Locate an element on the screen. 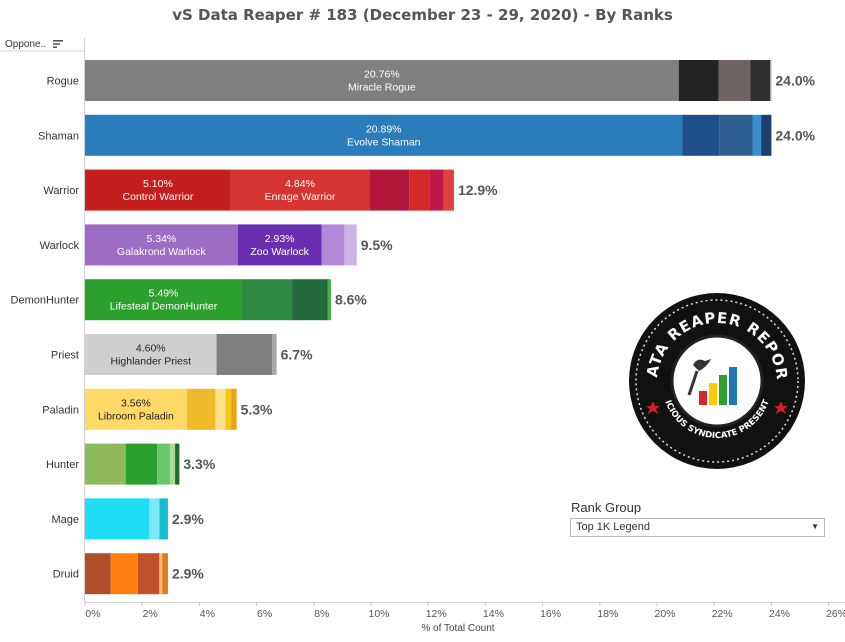 This screenshot has width=845, height=642. bar-total-label: 3.3% is located at coordinates (199, 464).